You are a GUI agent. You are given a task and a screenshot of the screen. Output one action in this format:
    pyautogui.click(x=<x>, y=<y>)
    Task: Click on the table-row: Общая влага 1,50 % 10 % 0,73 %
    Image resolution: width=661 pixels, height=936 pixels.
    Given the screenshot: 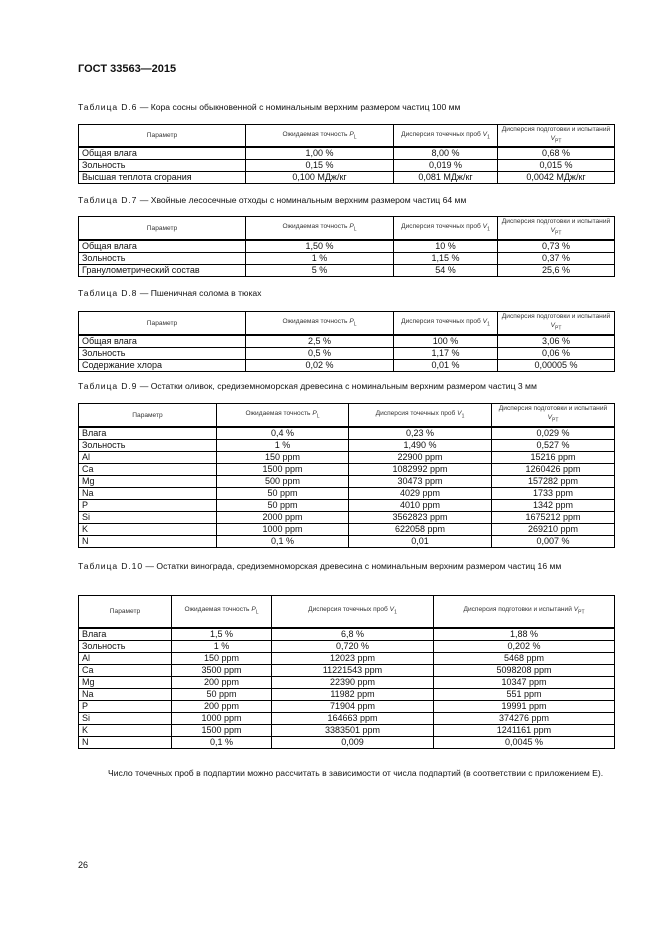 What is the action you would take?
    pyautogui.click(x=346, y=246)
    